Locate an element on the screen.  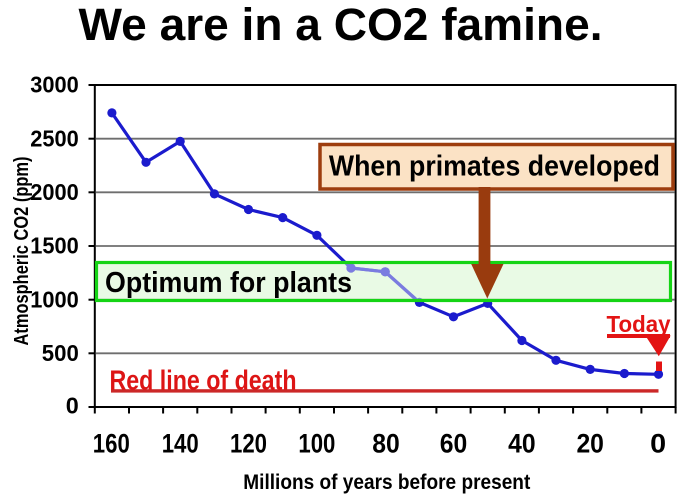
svg-text: 500 is located at coordinates (60, 353).